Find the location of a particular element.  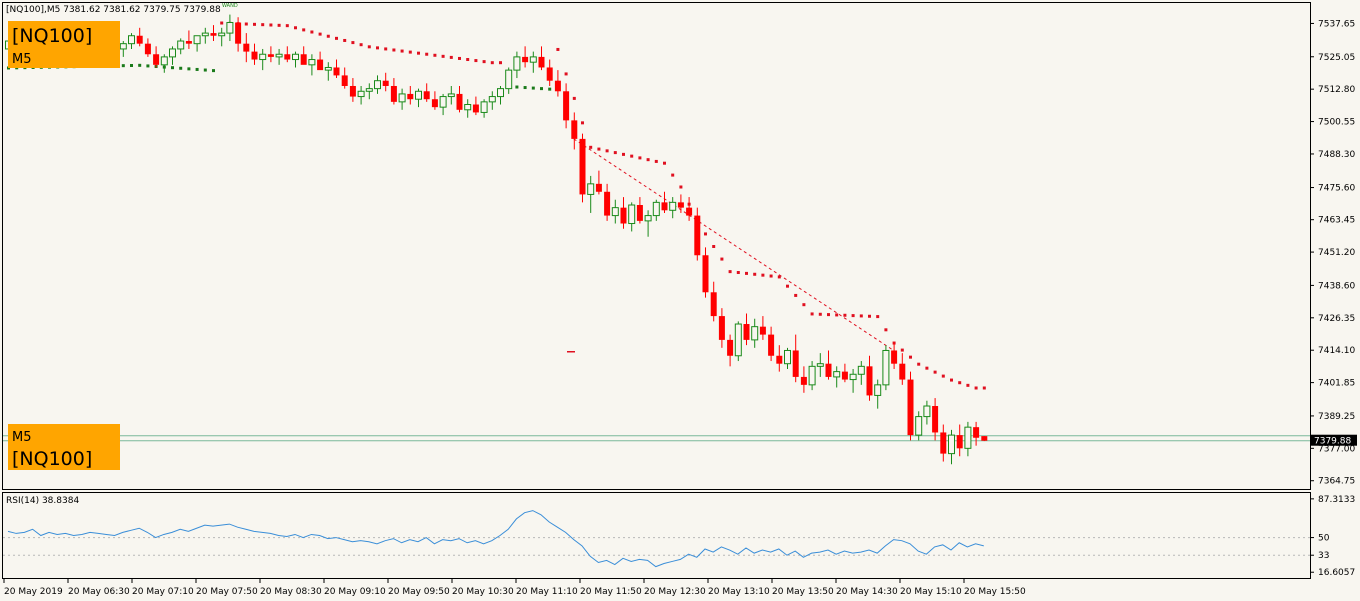

time-tick-label: 20 May 07:50 is located at coordinates (227, 592).